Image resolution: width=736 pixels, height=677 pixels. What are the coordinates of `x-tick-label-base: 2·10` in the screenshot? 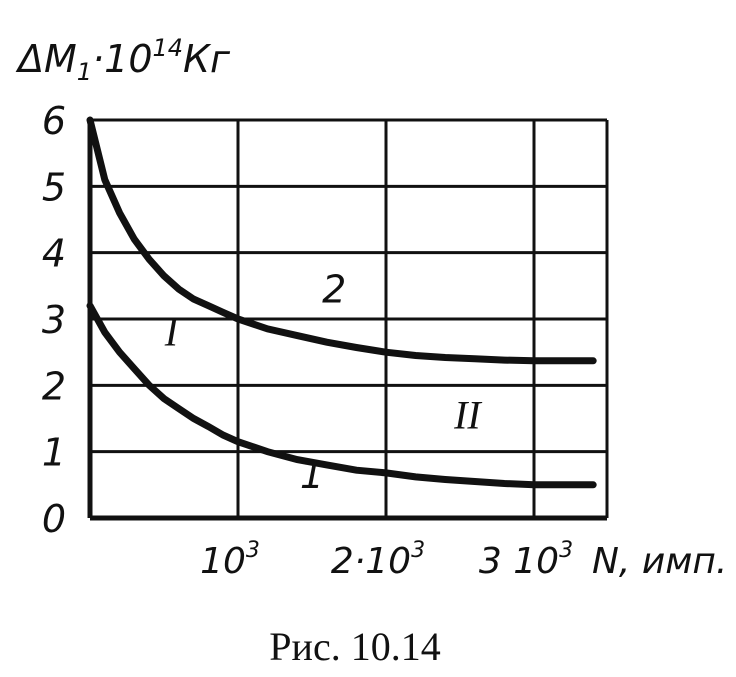 It's located at (371, 561).